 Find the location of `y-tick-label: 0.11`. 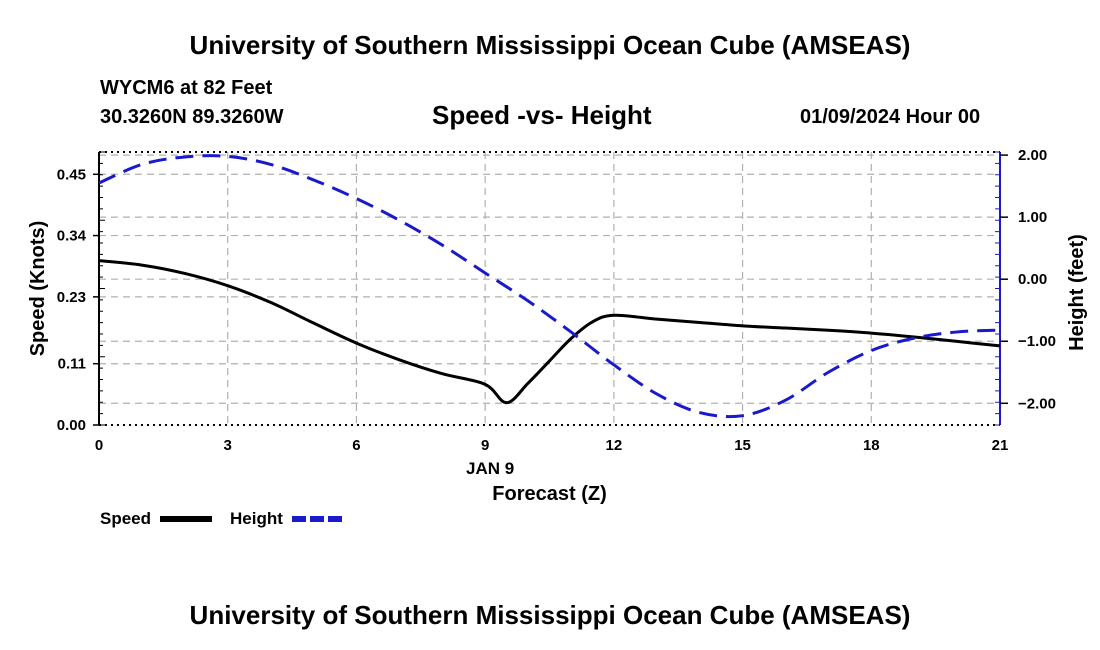

y-tick-label: 0.11 is located at coordinates (72, 364).